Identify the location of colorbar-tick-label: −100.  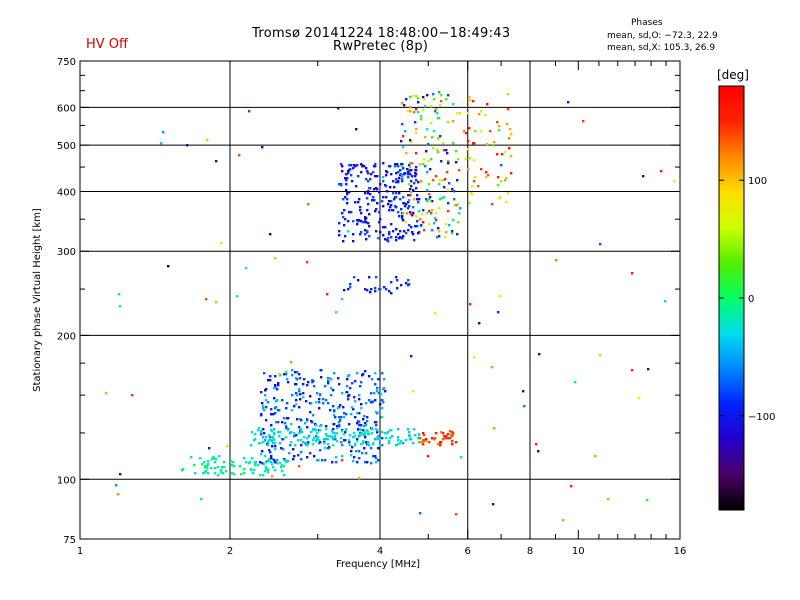
(761, 417).